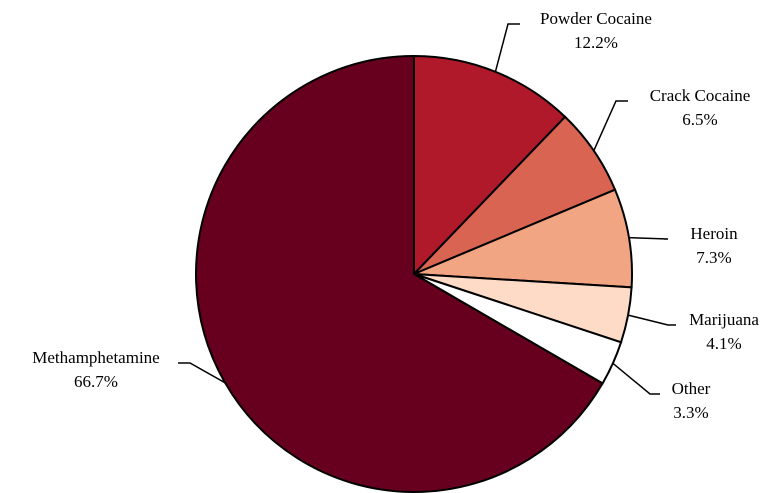  What do you see at coordinates (691, 388) in the screenshot?
I see `label-other-name: Other` at bounding box center [691, 388].